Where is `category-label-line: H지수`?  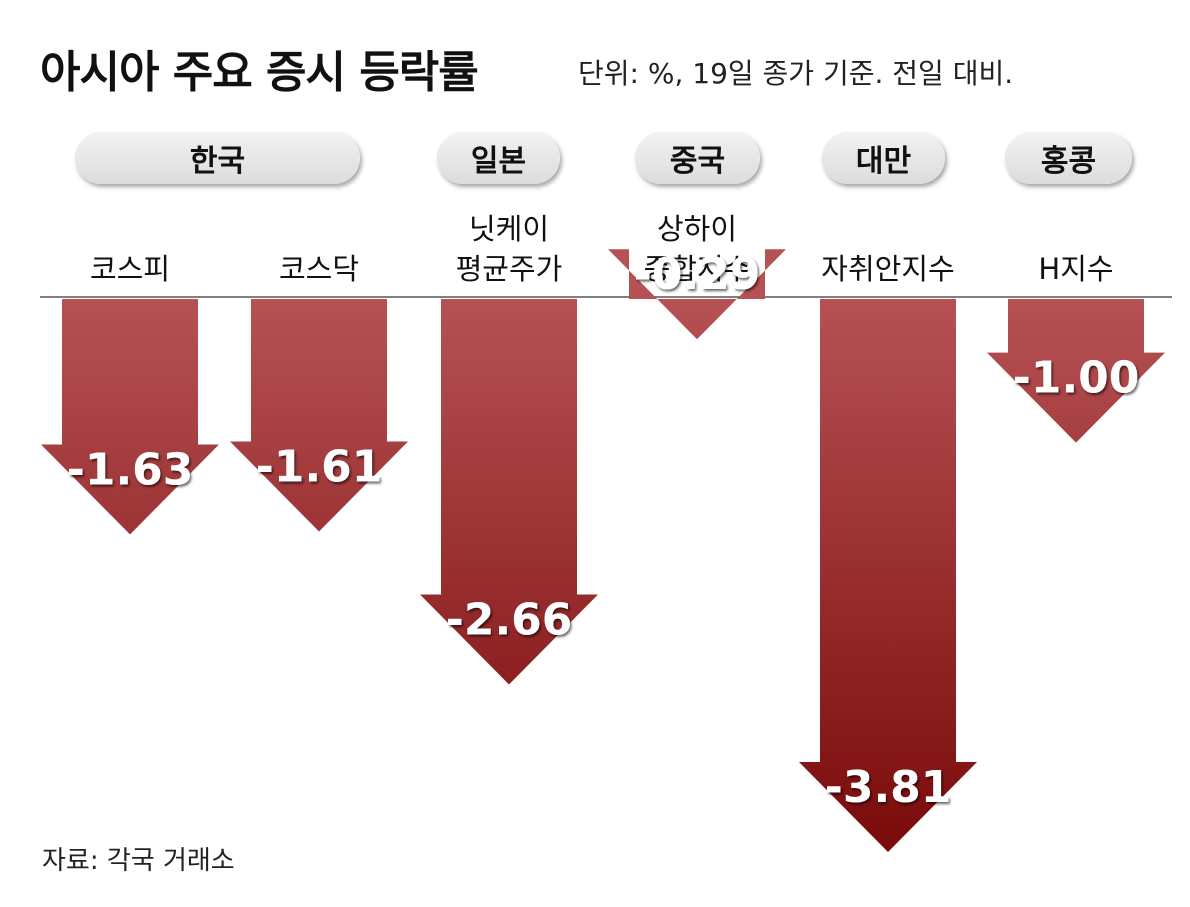 category-label-line: H지수 is located at coordinates (1076, 269).